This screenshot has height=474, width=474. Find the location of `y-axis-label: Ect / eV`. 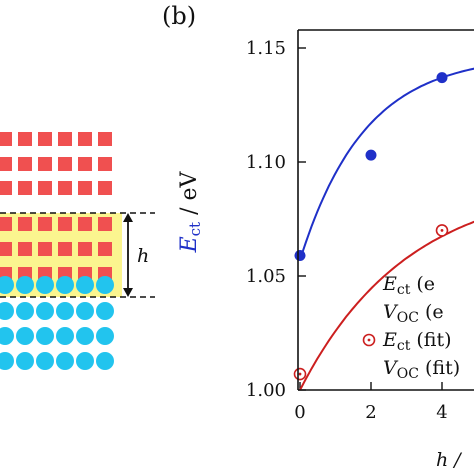

y-axis-label: Ect / eV is located at coordinates (190, 211).